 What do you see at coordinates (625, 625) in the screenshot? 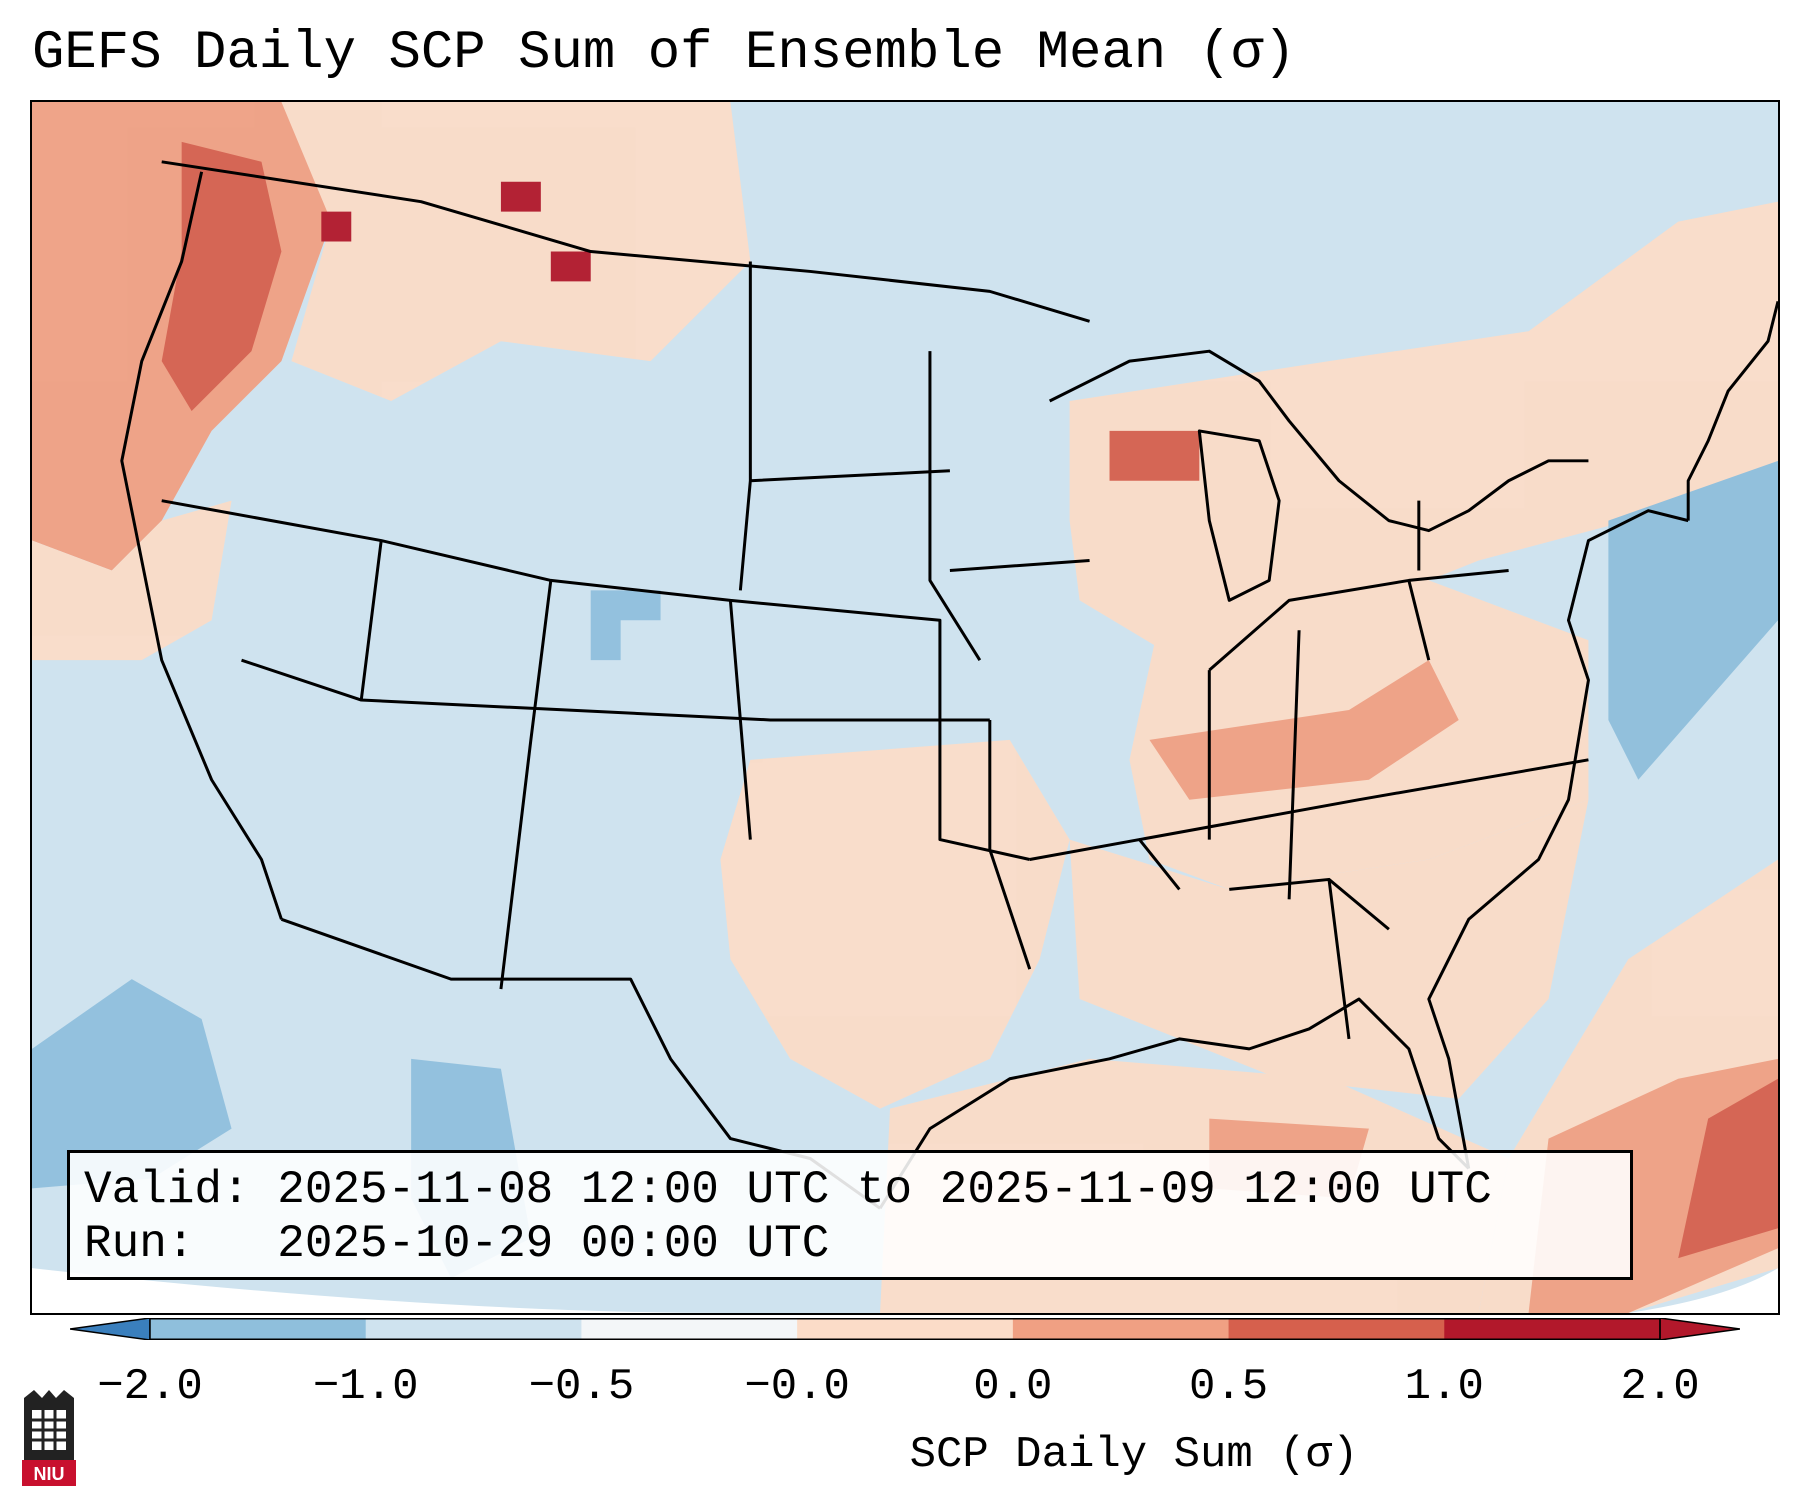
I see `colorado-negative` at bounding box center [625, 625].